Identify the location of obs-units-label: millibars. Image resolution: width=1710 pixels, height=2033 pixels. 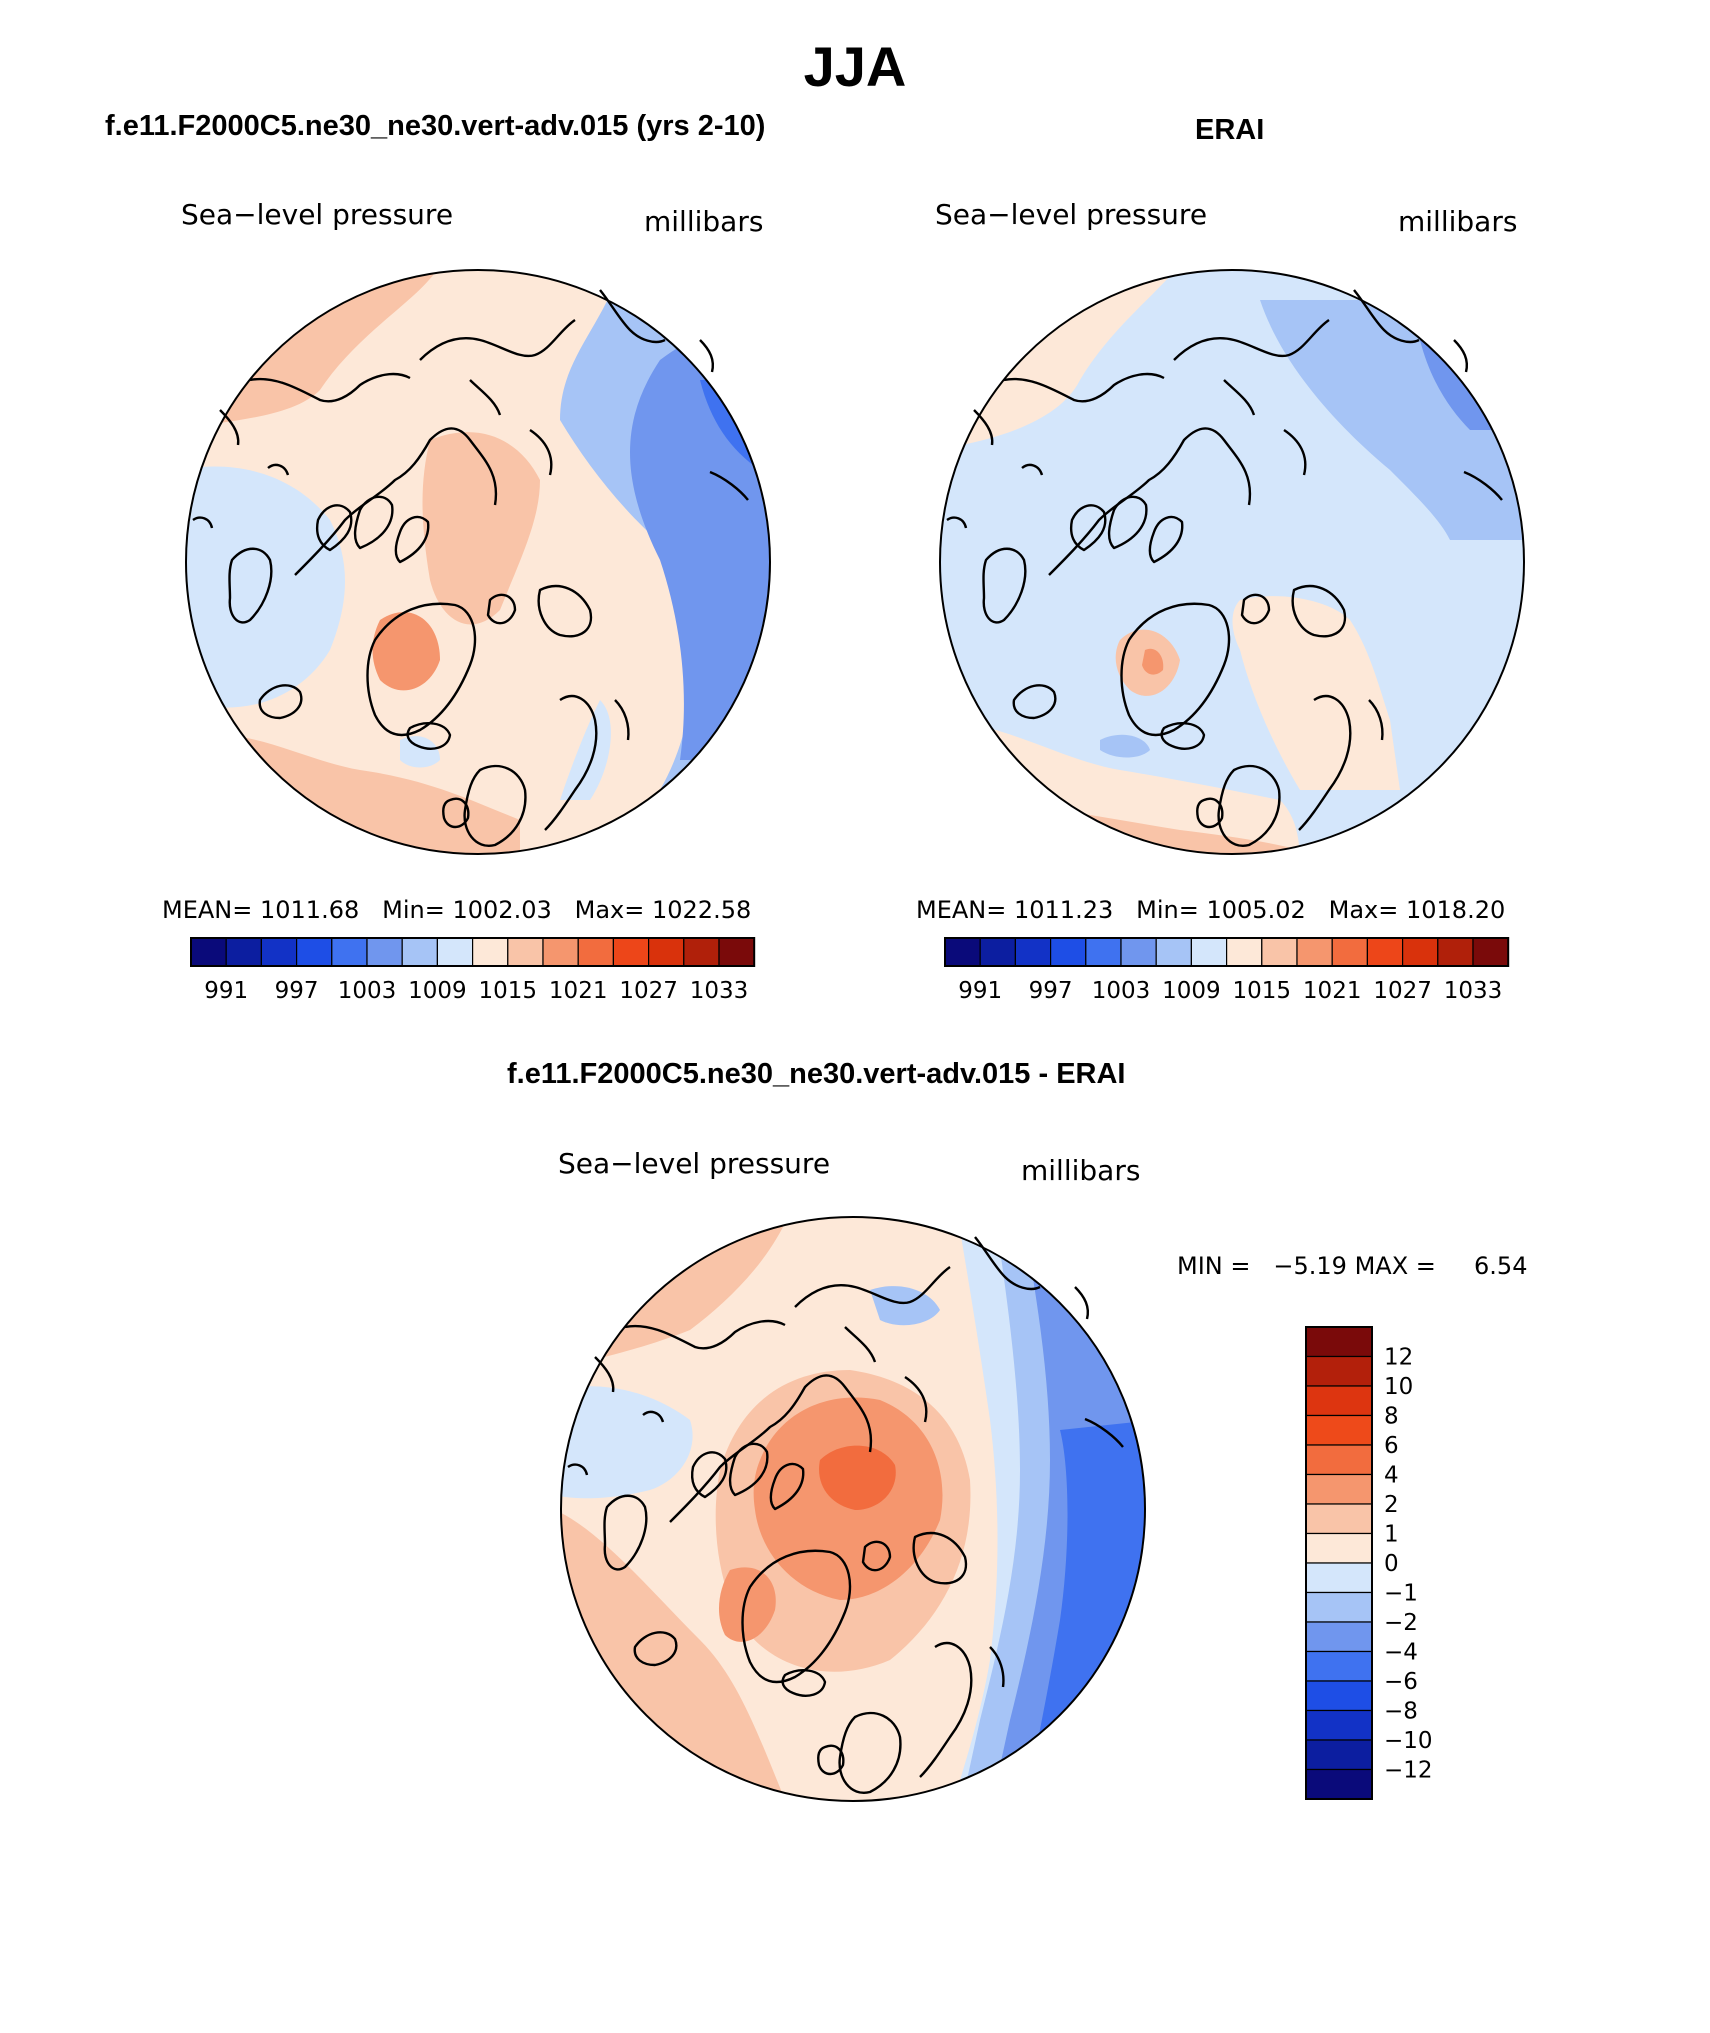
(1458, 221).